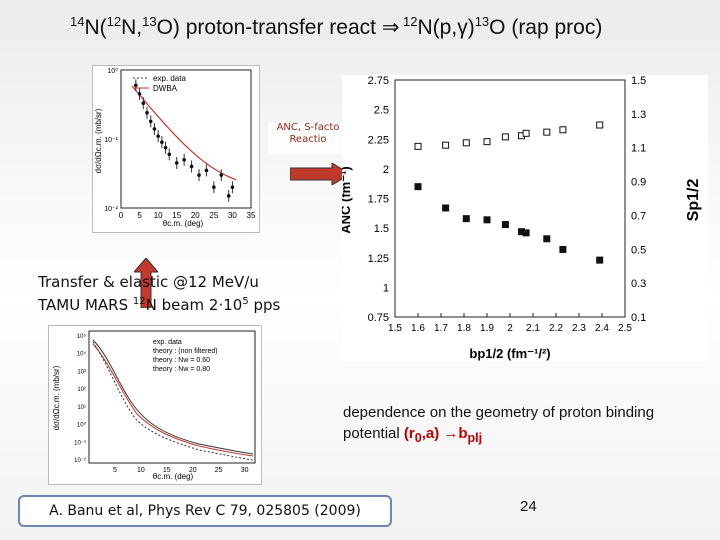 This screenshot has width=720, height=540. What do you see at coordinates (169, 78) in the screenshot?
I see `legend-exp-data: exp. data` at bounding box center [169, 78].